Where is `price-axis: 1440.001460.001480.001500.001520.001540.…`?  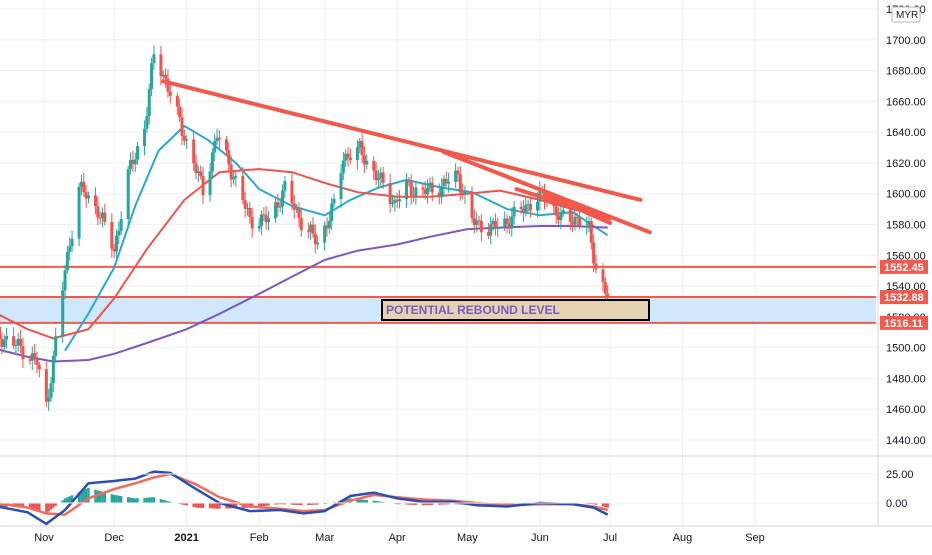
price-axis: 1440.001460.001480.001500.001520.001540.… is located at coordinates (906, 225).